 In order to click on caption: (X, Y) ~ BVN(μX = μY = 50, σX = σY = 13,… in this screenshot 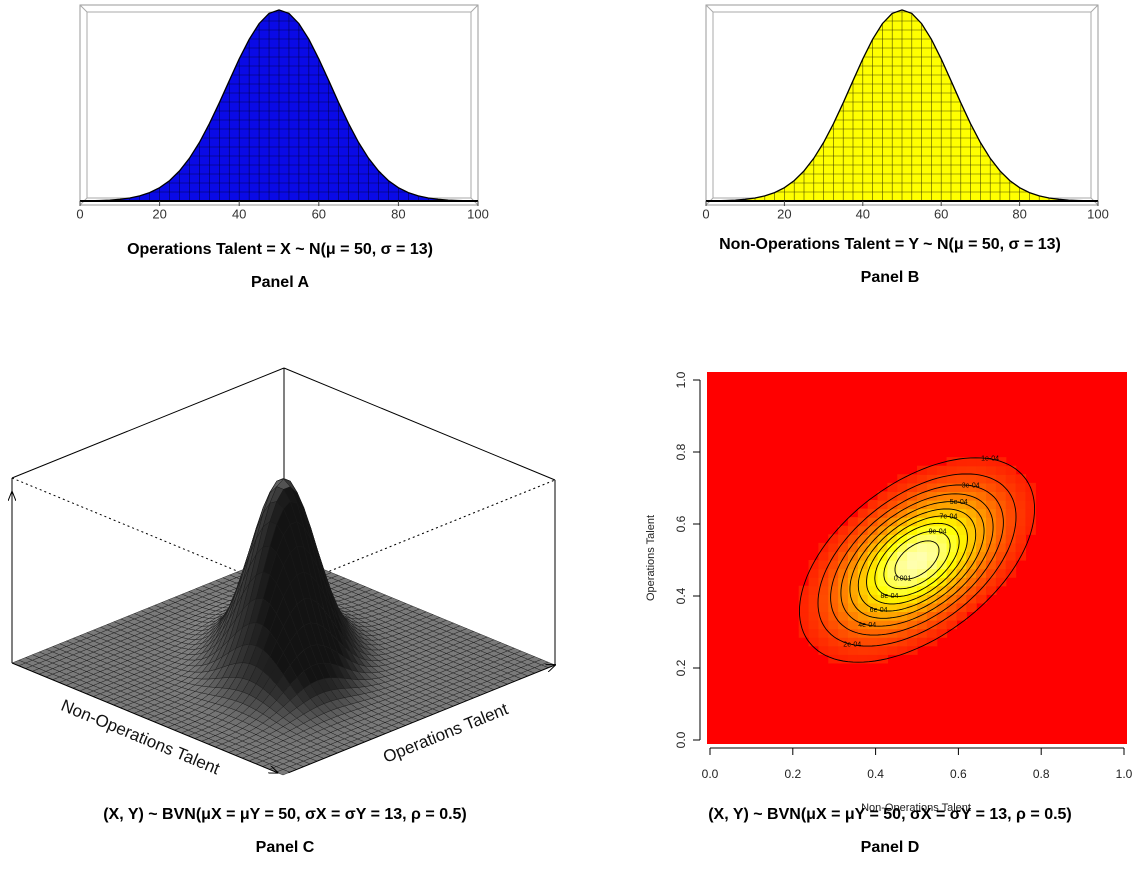, I will do `click(890, 814)`.